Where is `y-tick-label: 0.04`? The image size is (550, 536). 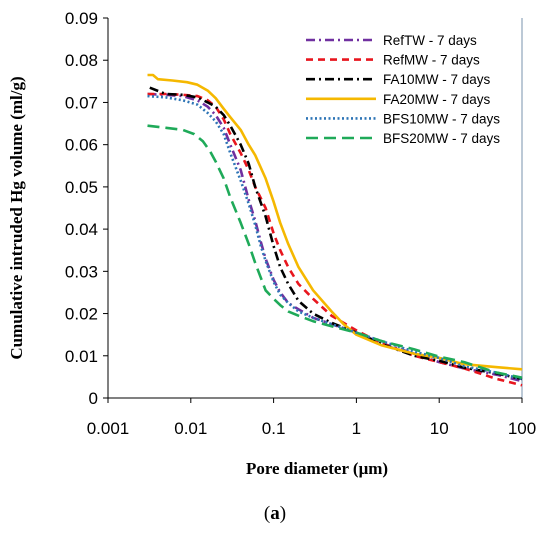 y-tick-label: 0.04 is located at coordinates (81, 229).